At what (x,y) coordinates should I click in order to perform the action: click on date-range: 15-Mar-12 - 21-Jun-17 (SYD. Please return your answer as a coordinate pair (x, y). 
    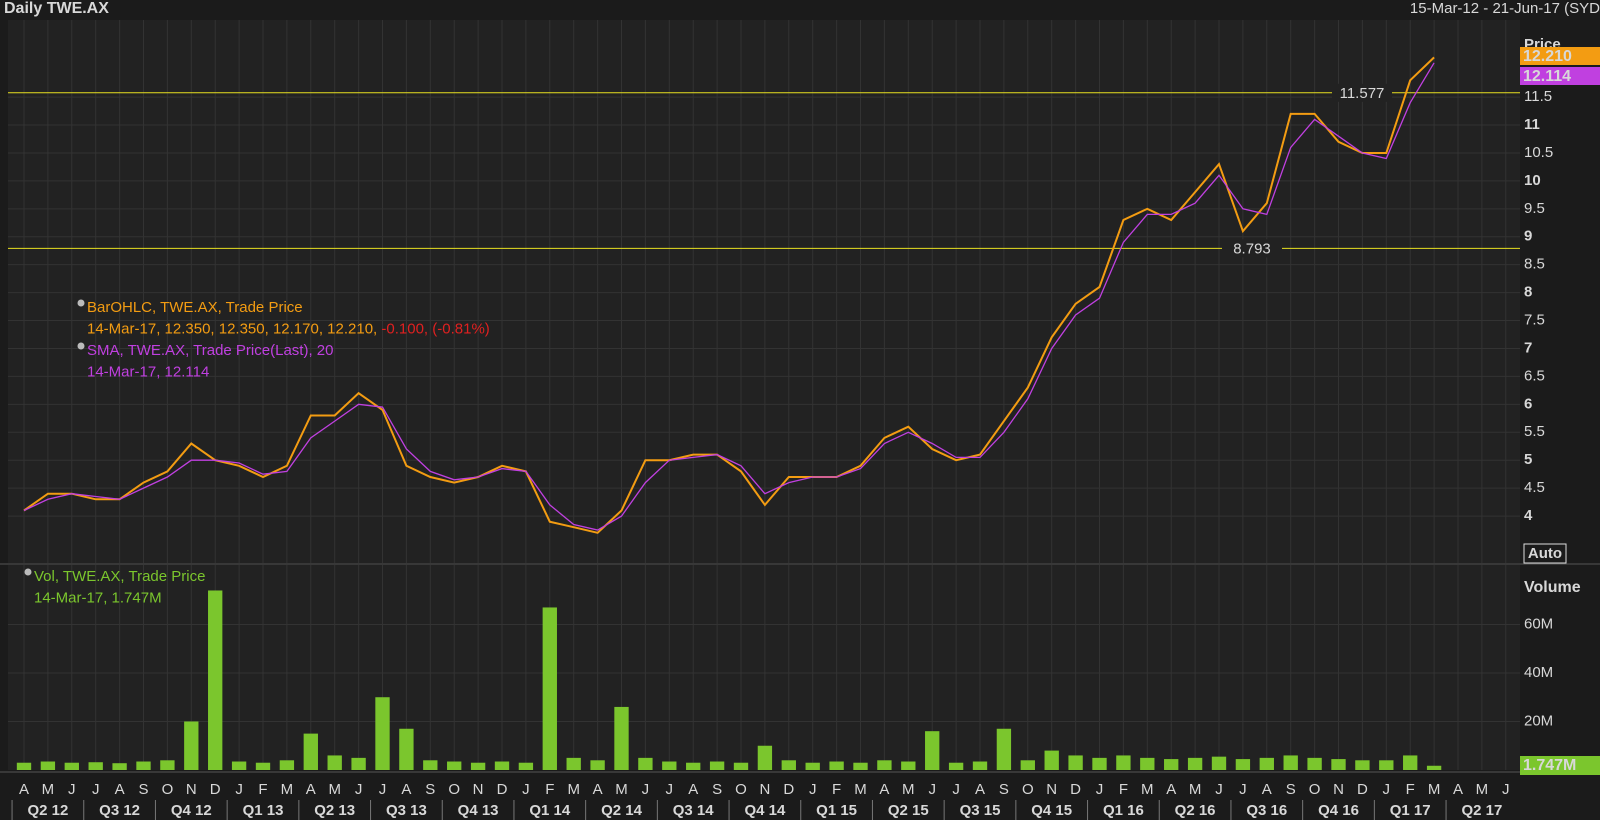
    Looking at the image, I should click on (1505, 8).